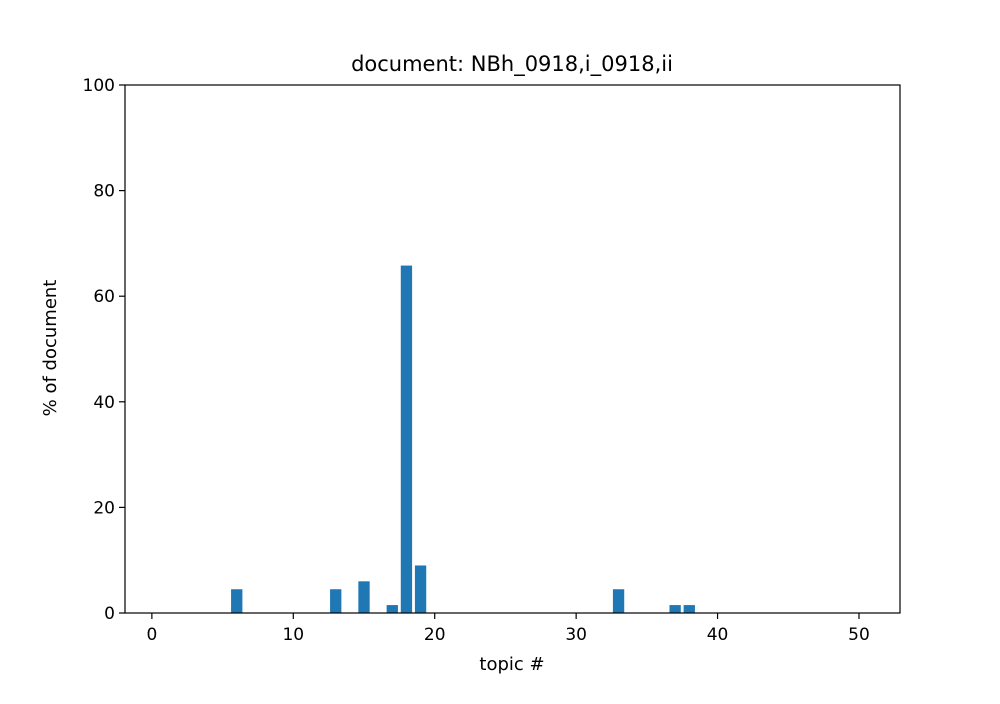 The width and height of the screenshot is (1000, 704). What do you see at coordinates (512, 64) in the screenshot?
I see `chart-title: document: NBh_0918,i_0918,ii` at bounding box center [512, 64].